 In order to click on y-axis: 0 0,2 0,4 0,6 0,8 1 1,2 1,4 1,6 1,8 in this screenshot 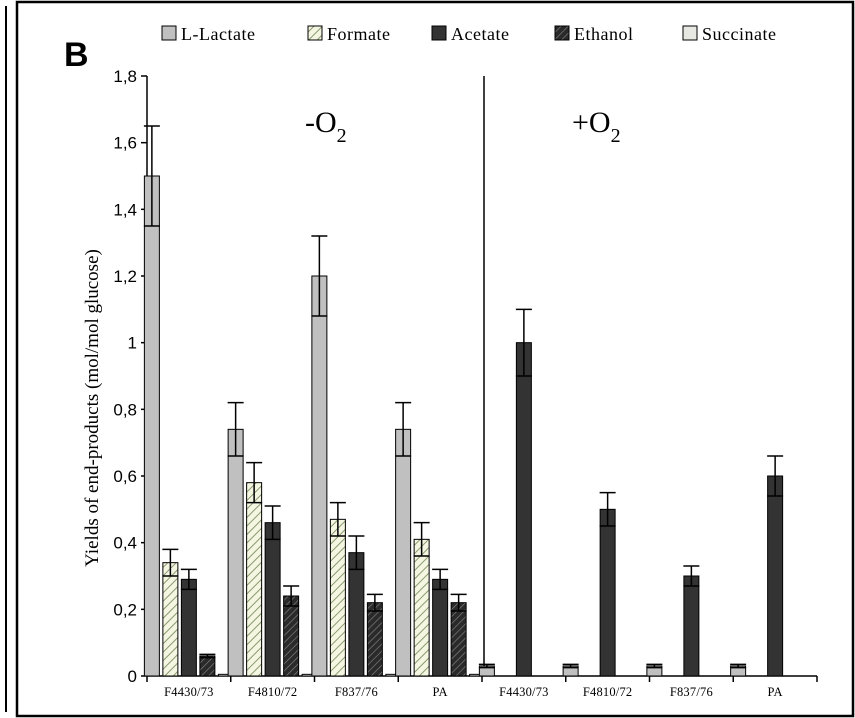, I will do `click(130, 376)`.